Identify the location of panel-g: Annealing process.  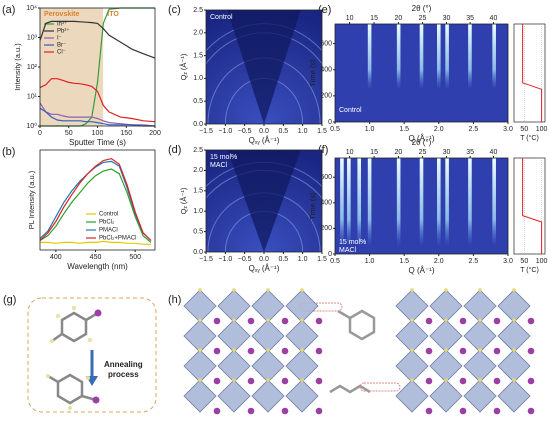
(92, 355).